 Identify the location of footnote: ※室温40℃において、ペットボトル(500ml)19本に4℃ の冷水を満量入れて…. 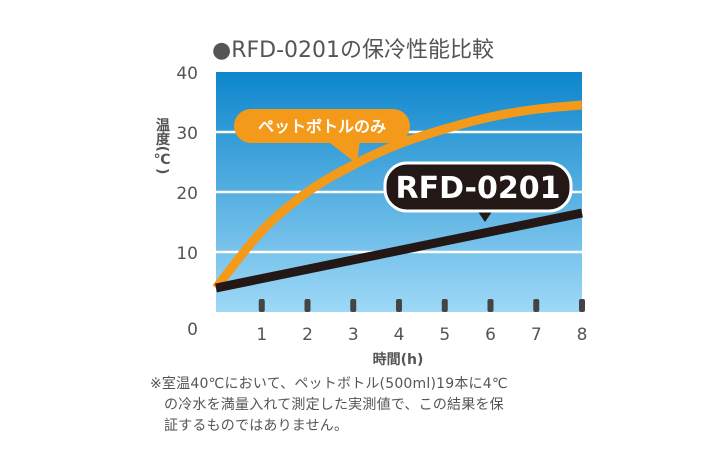
(385, 405).